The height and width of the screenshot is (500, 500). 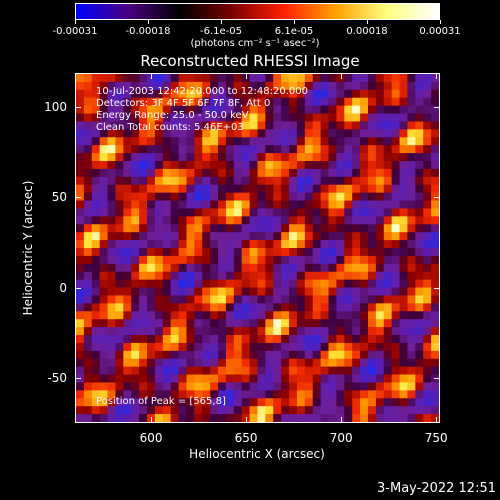 I want to click on colorbar-tick-label: 0.00018, so click(x=367, y=31).